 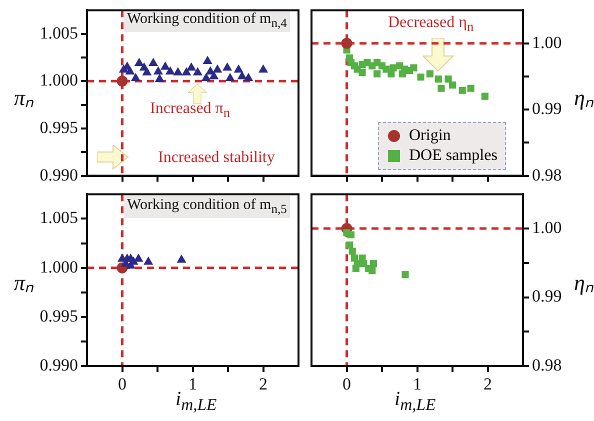 I want to click on annotation: Increased stability, so click(x=216, y=158).